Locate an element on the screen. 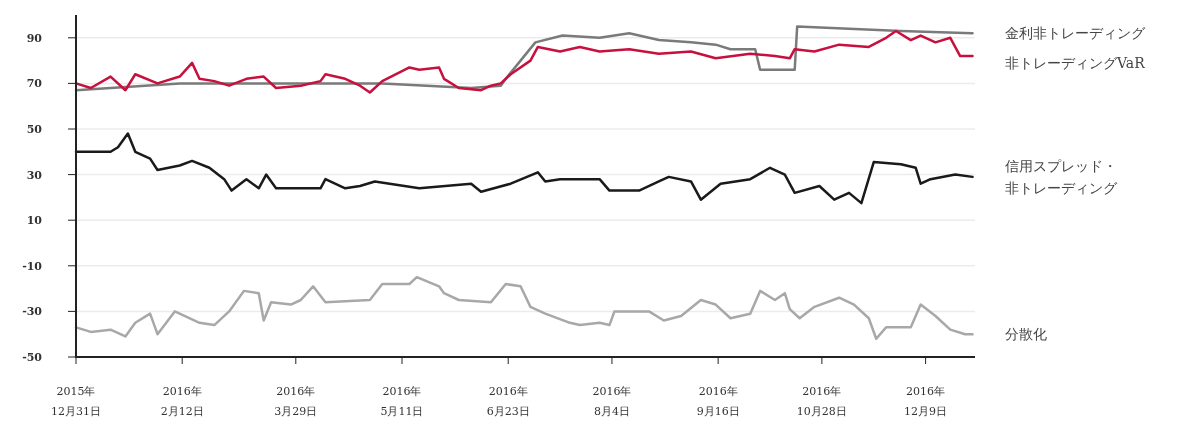 This screenshot has height=431, width=1193. y-tick-label: 90 is located at coordinates (34, 38).